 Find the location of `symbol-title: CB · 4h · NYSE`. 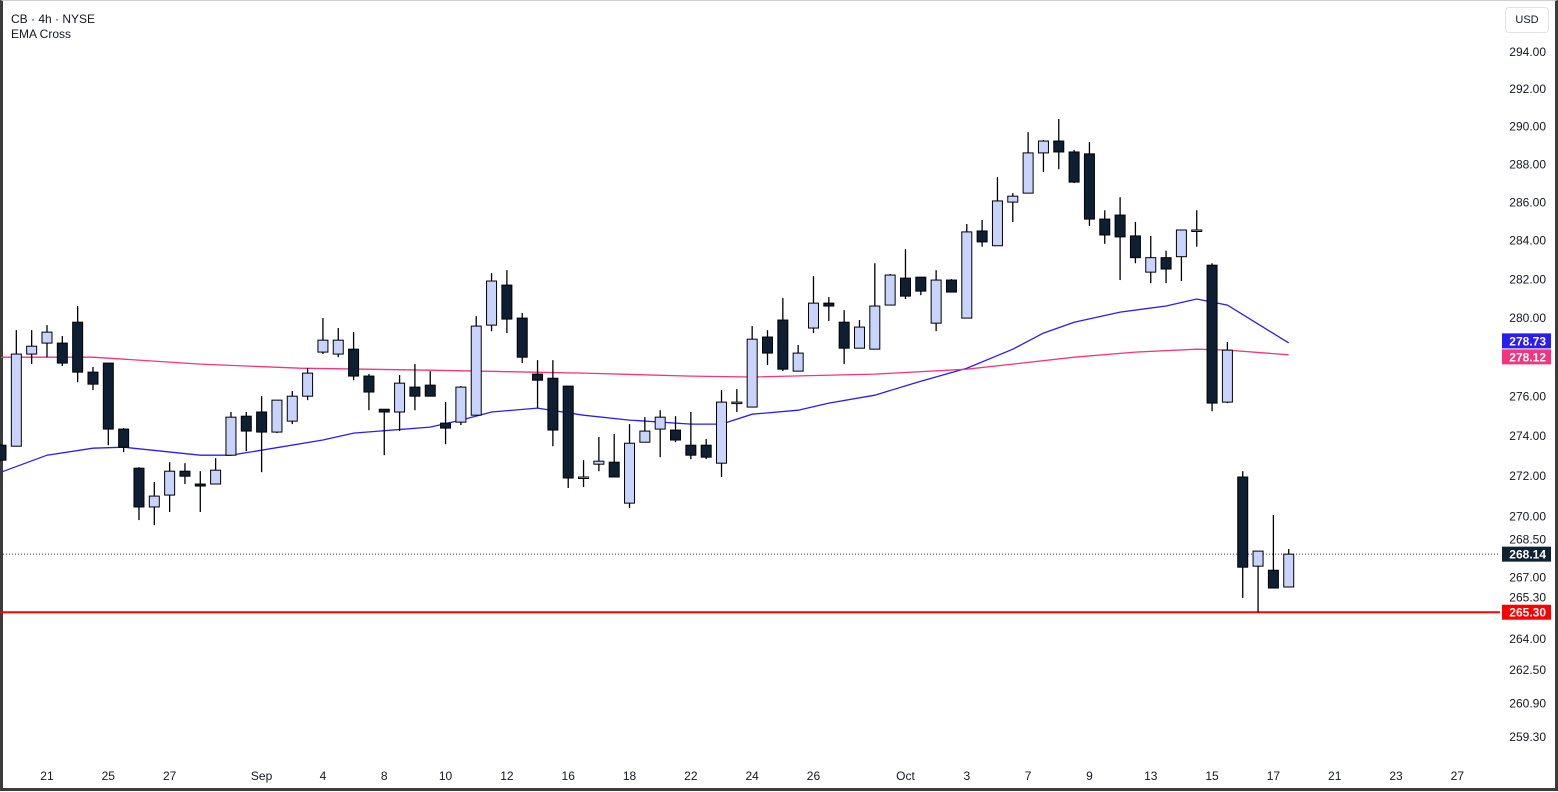

symbol-title: CB · 4h · NYSE is located at coordinates (53, 19).